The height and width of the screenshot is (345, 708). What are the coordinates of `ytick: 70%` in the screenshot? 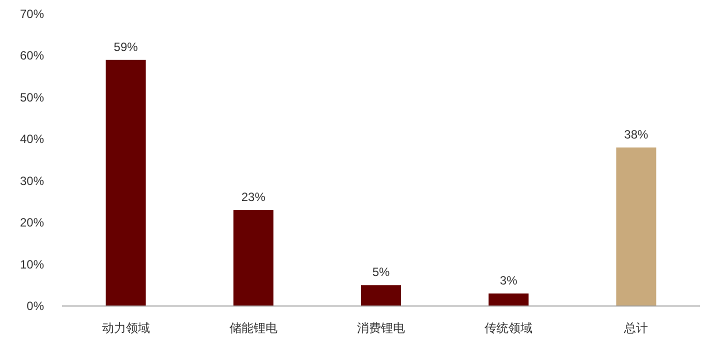 It's located at (32, 14).